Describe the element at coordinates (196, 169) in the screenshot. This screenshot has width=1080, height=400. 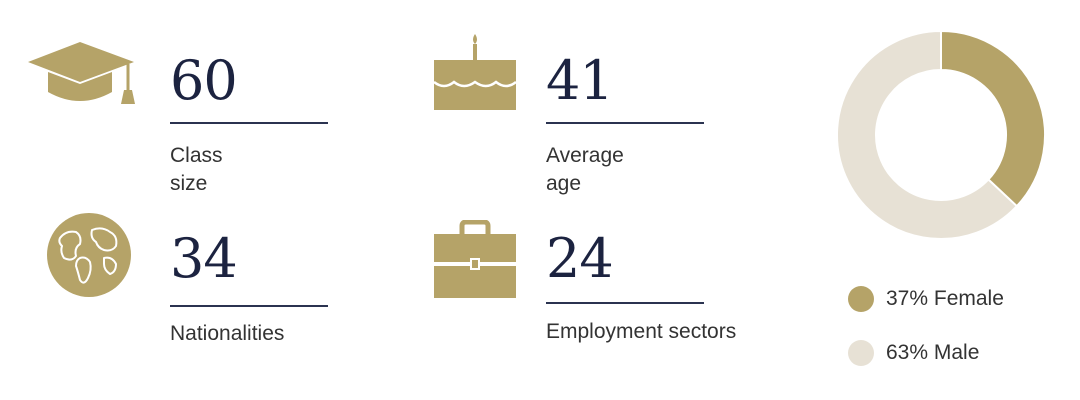
I see `stat-label: Class size` at that location.